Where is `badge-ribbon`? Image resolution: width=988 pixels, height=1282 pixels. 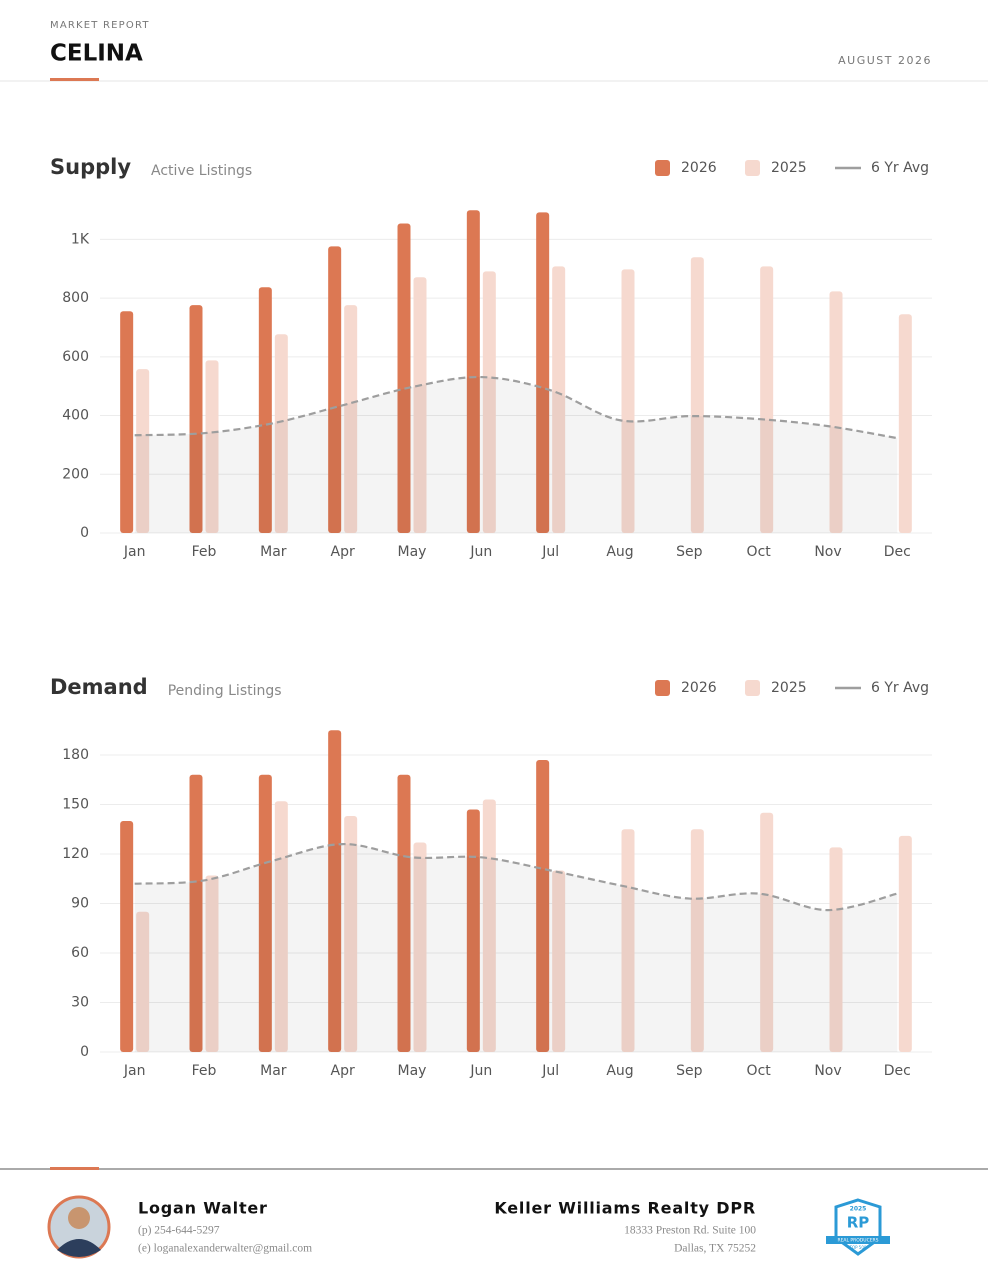 badge-ribbon is located at coordinates (858, 1240).